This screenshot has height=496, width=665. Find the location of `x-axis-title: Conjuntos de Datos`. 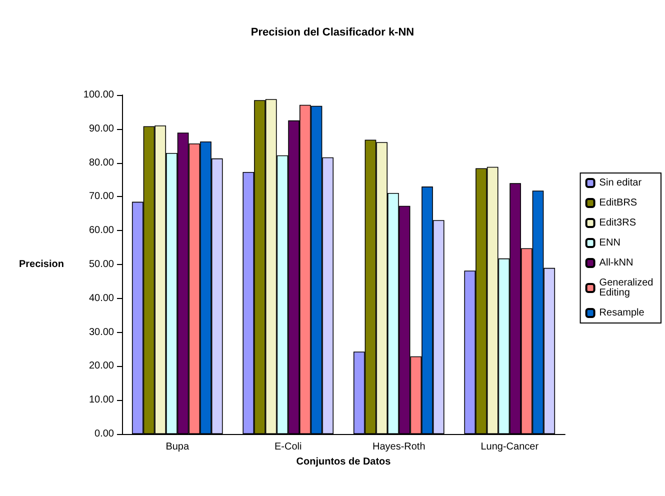

x-axis-title: Conjuntos de Datos is located at coordinates (344, 462).